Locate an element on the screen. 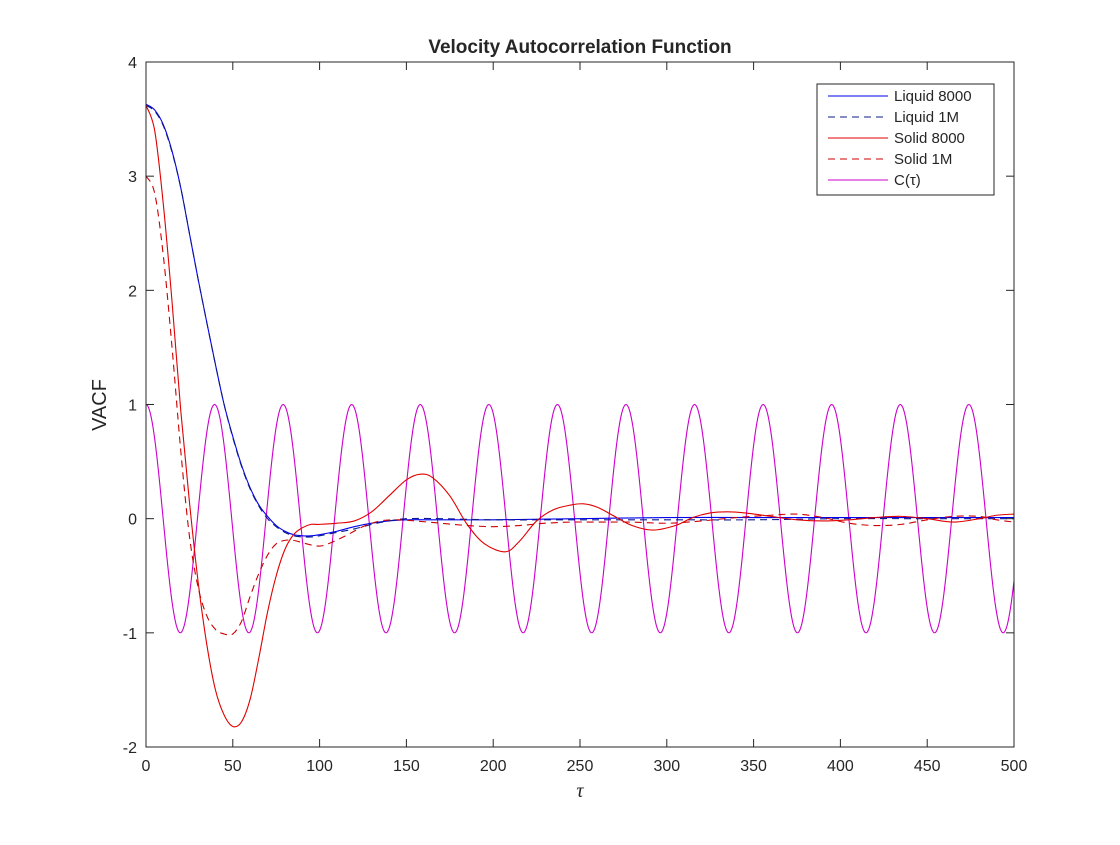 Image resolution: width=1120 pixels, height=845 pixels. x-tick-label: 250 is located at coordinates (580, 766).